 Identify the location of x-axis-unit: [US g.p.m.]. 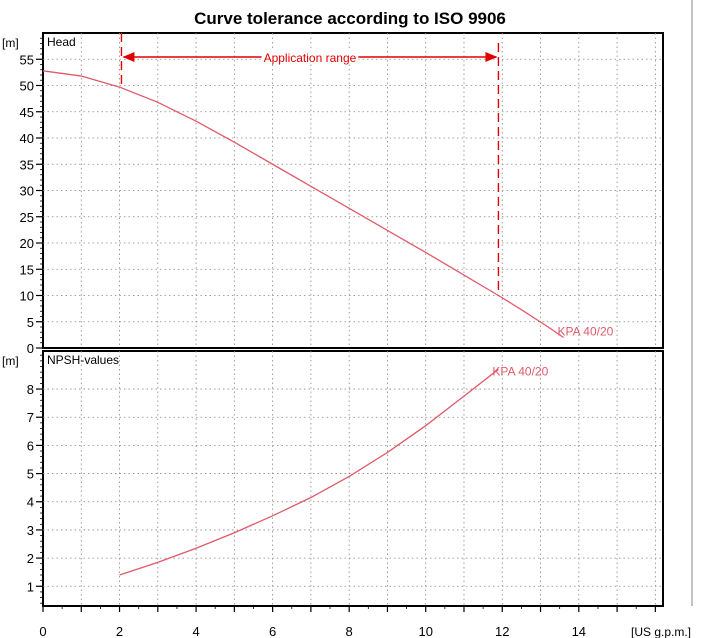
(661, 631).